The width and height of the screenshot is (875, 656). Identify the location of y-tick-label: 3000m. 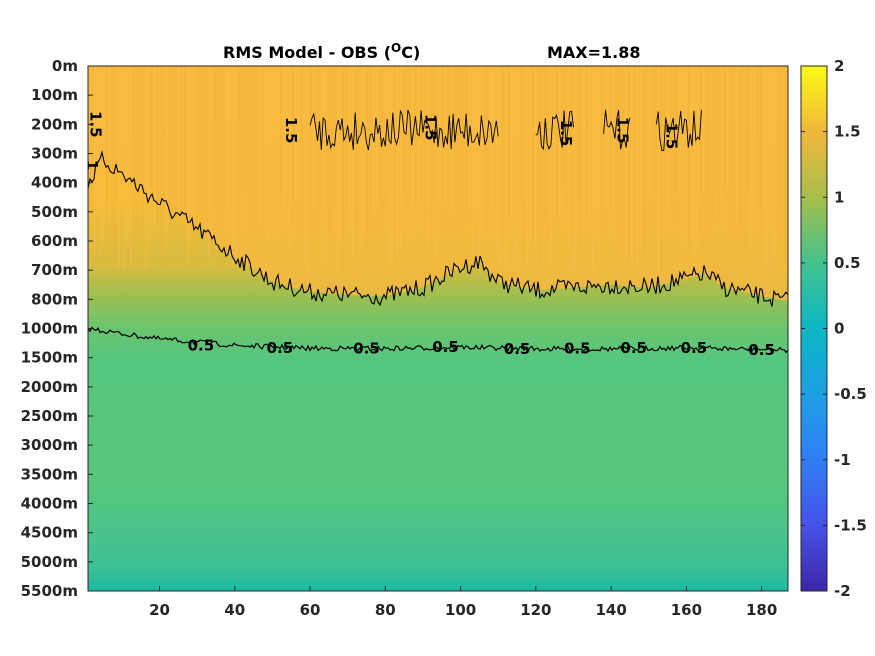
(49, 445).